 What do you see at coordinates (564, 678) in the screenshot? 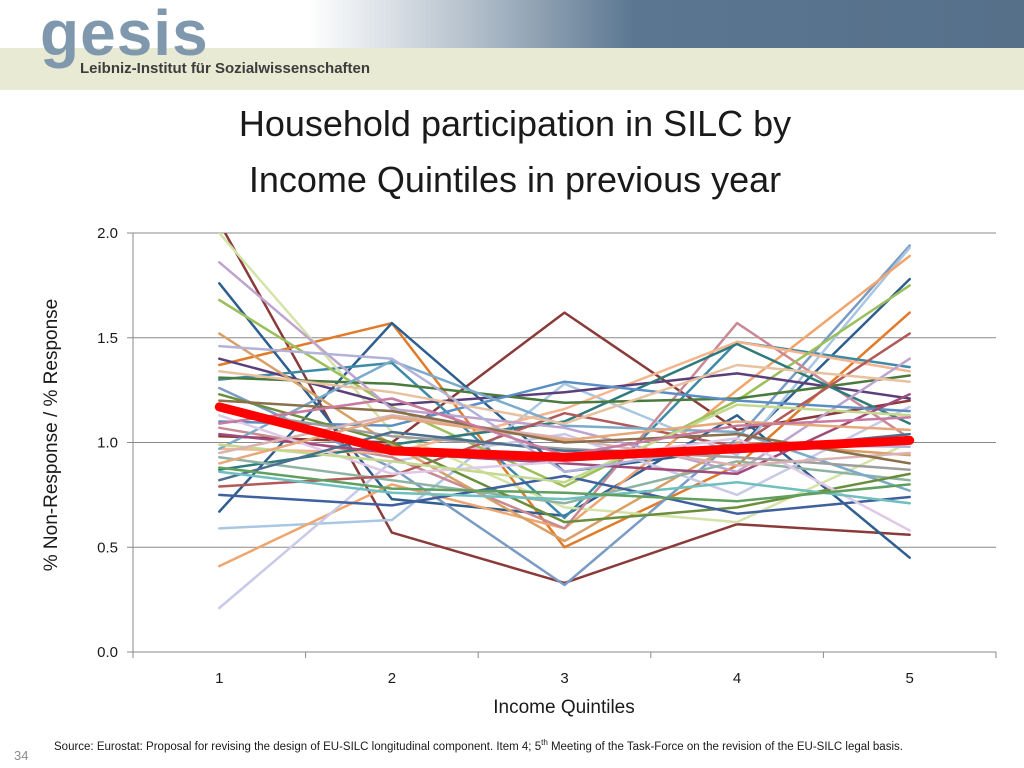
I see `x-tick-label: 3` at bounding box center [564, 678].